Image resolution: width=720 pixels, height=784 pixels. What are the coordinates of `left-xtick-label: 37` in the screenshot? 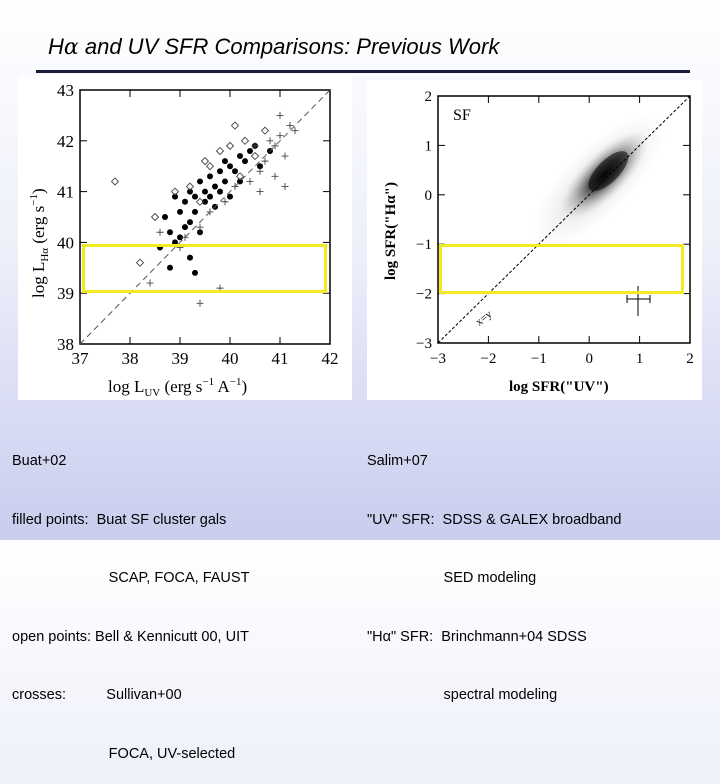 It's located at (81, 358).